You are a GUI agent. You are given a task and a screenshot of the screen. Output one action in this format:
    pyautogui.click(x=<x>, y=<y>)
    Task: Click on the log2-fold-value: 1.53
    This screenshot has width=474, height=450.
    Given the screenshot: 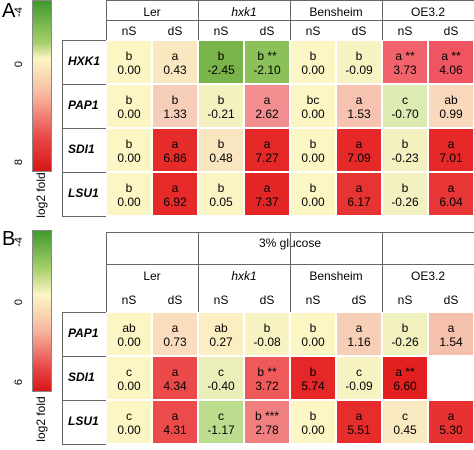 What is the action you would take?
    pyautogui.click(x=359, y=114)
    